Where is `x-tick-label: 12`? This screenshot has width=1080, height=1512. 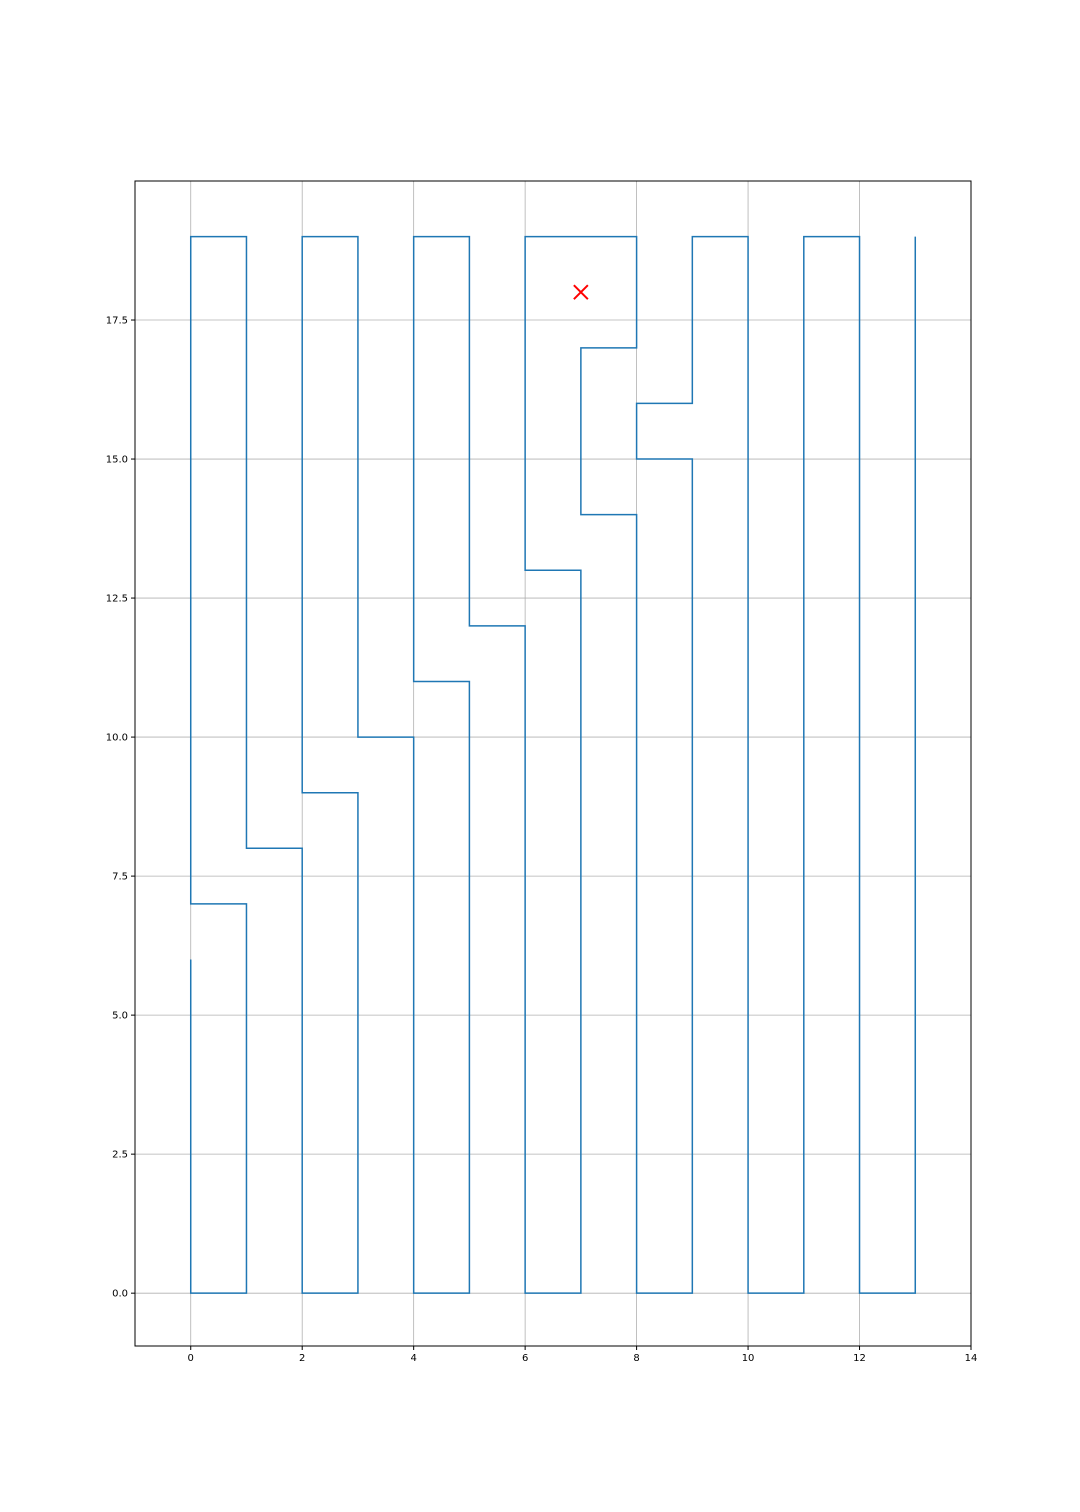 x-tick-label: 12 is located at coordinates (859, 1358).